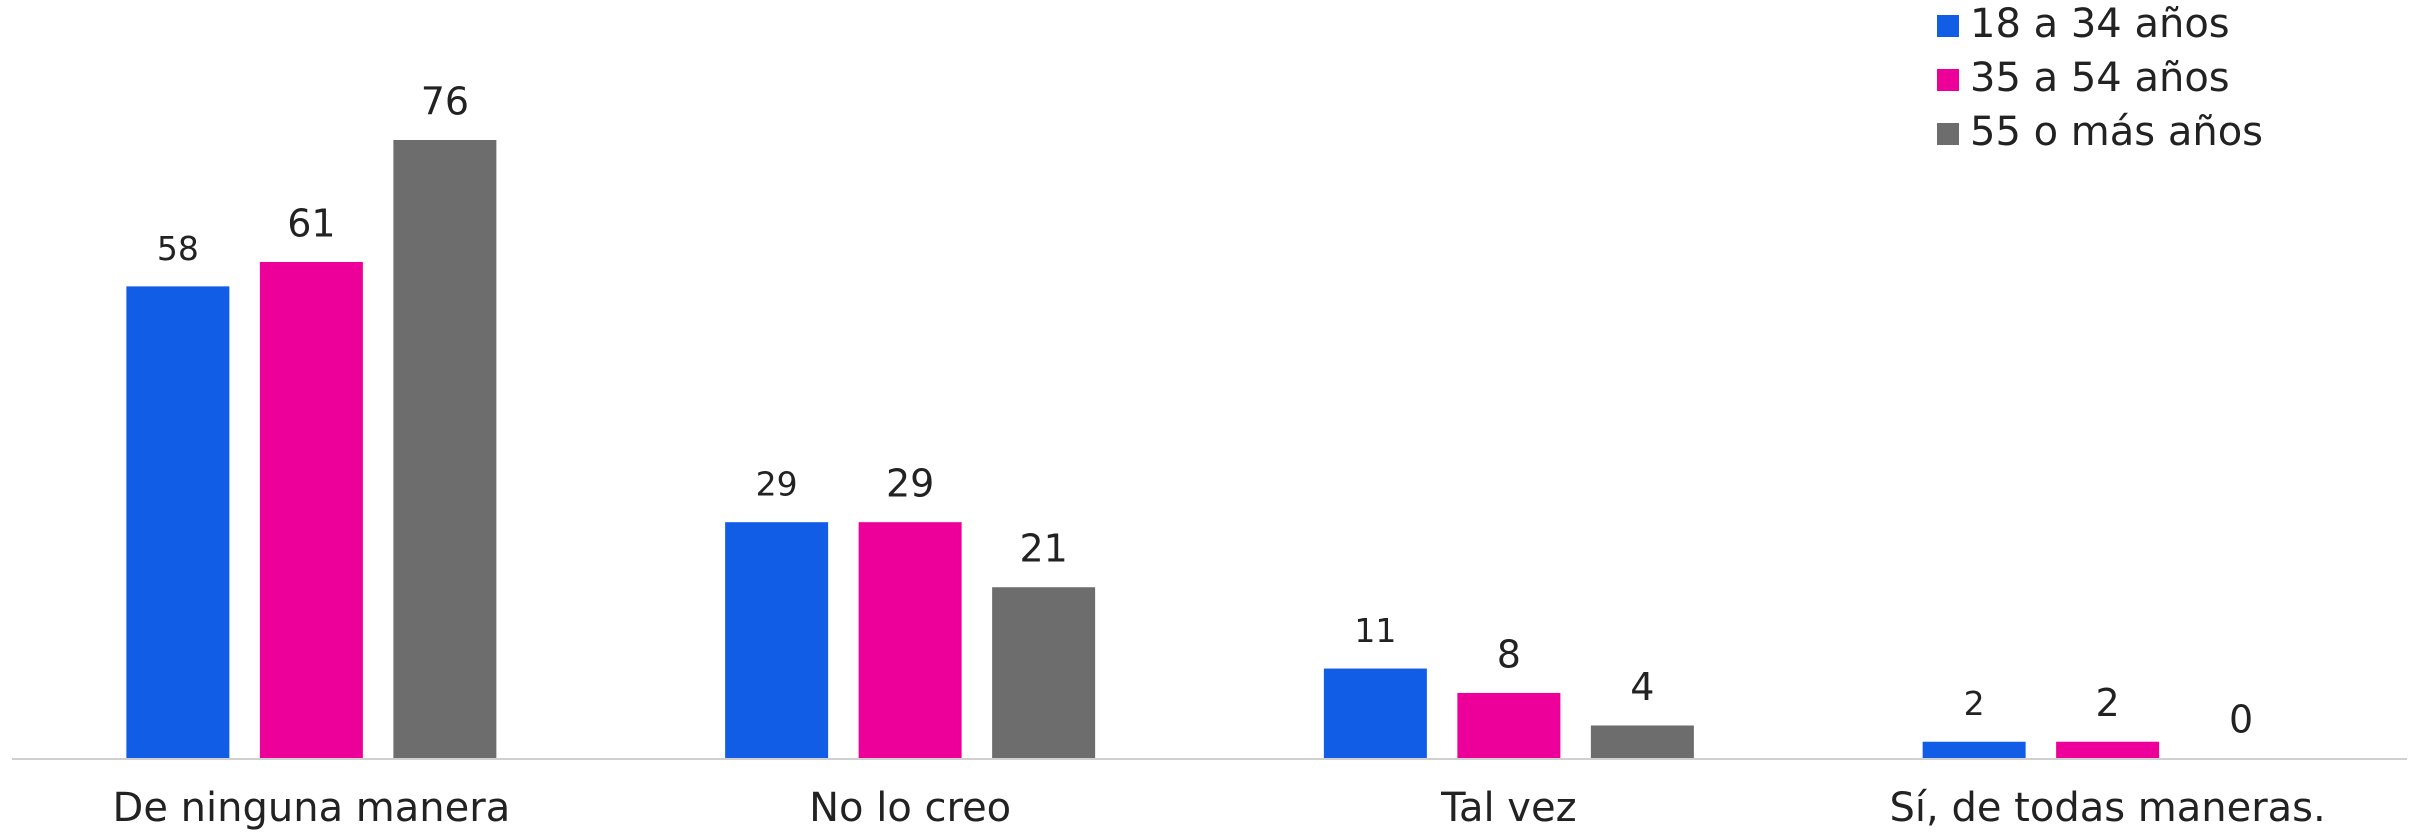 Image resolution: width=2420 pixels, height=832 pixels. Describe the element at coordinates (2108, 808) in the screenshot. I see `x-tick-label: Sí, de todas maneras.` at that location.